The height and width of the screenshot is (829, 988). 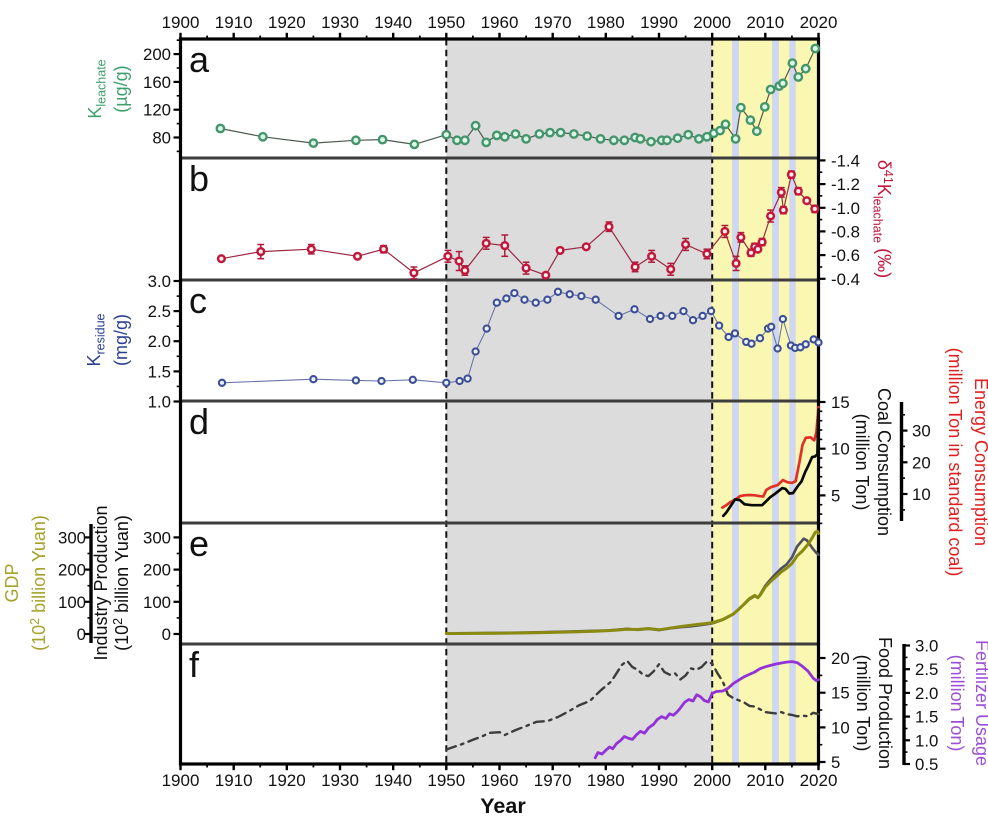 What do you see at coordinates (845, 160) in the screenshot?
I see `svg-text: -1.4` at bounding box center [845, 160].